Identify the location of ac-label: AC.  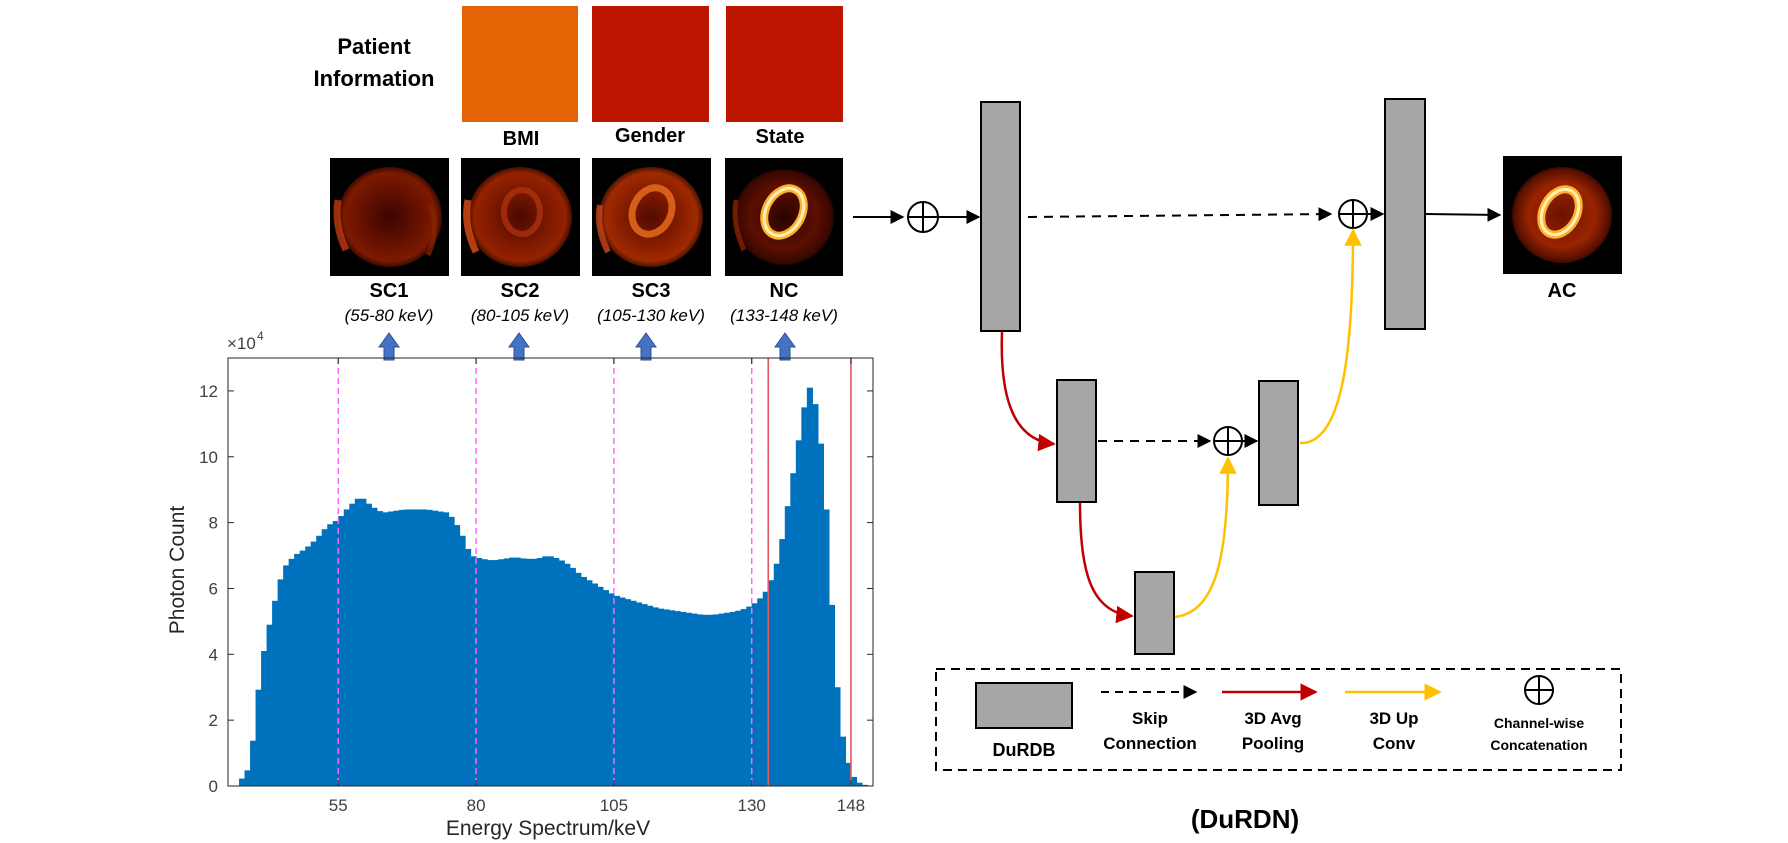
(1562, 291).